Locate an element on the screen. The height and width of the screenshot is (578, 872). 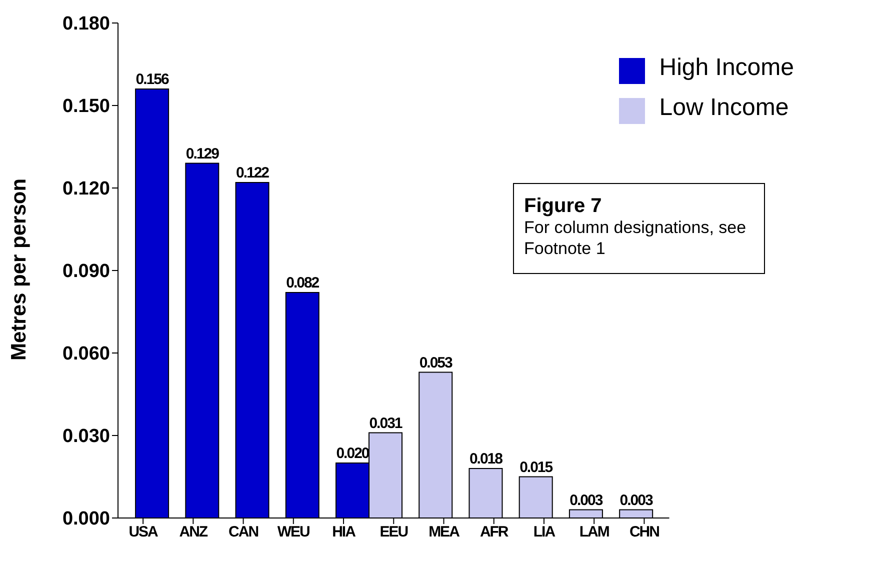
x-tick-label: WEU is located at coordinates (293, 532).